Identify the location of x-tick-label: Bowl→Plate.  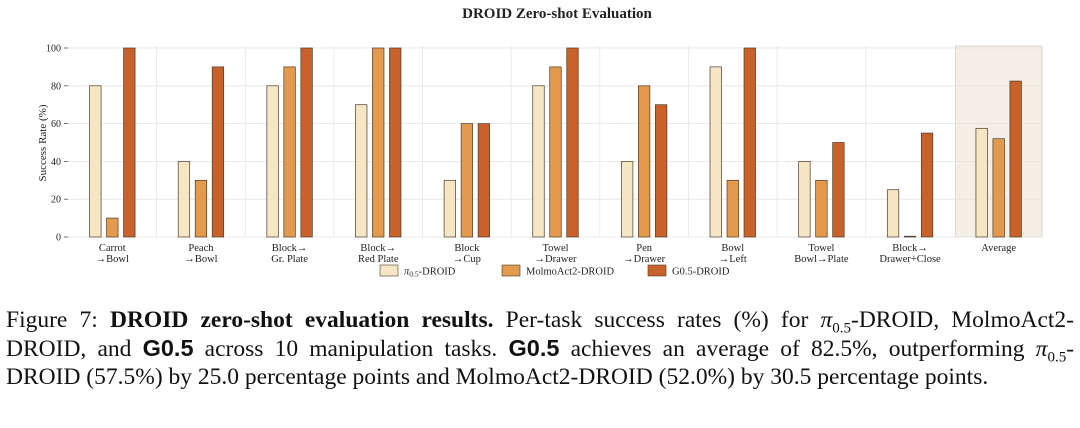
(821, 259).